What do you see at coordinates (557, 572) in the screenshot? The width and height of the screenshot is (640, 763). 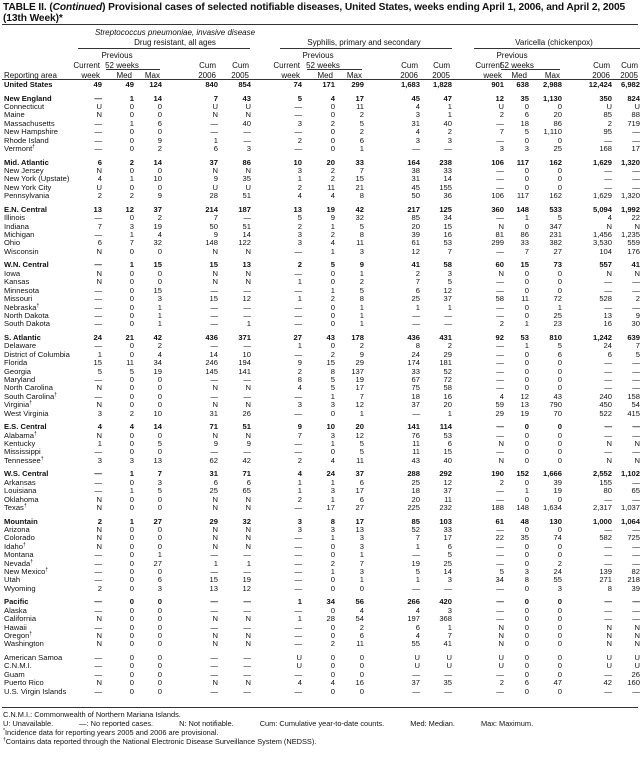 I see `value-cell: 24` at bounding box center [557, 572].